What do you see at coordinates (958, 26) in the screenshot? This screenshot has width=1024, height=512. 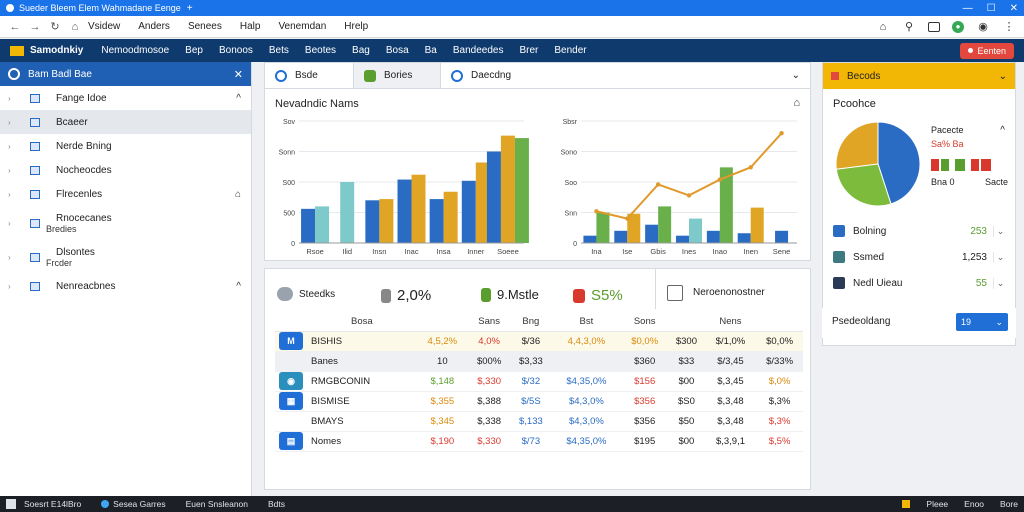 I see `status-green-icon: ●` at bounding box center [958, 26].